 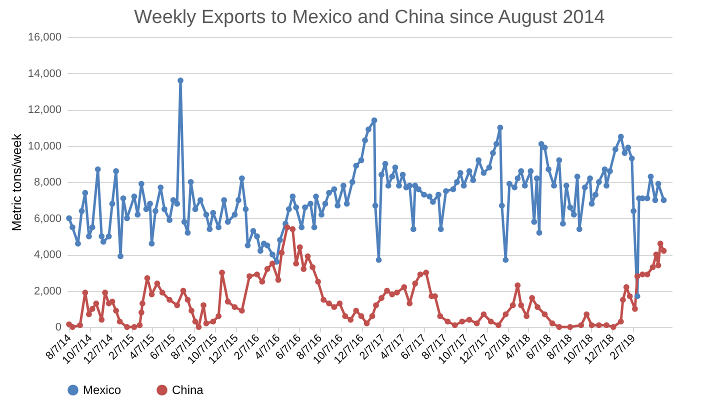 I want to click on y-tick-label: 12,000, so click(x=45, y=110).